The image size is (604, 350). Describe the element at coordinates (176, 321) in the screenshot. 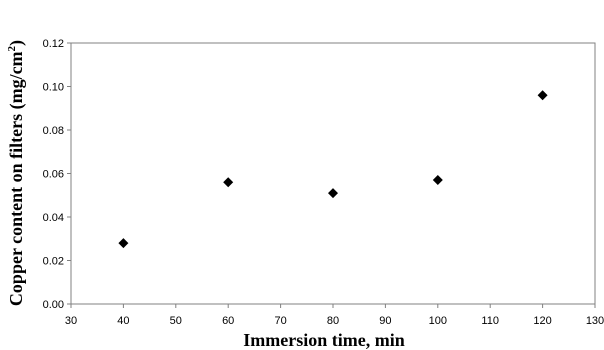

I see `x-tick-label: 50` at that location.